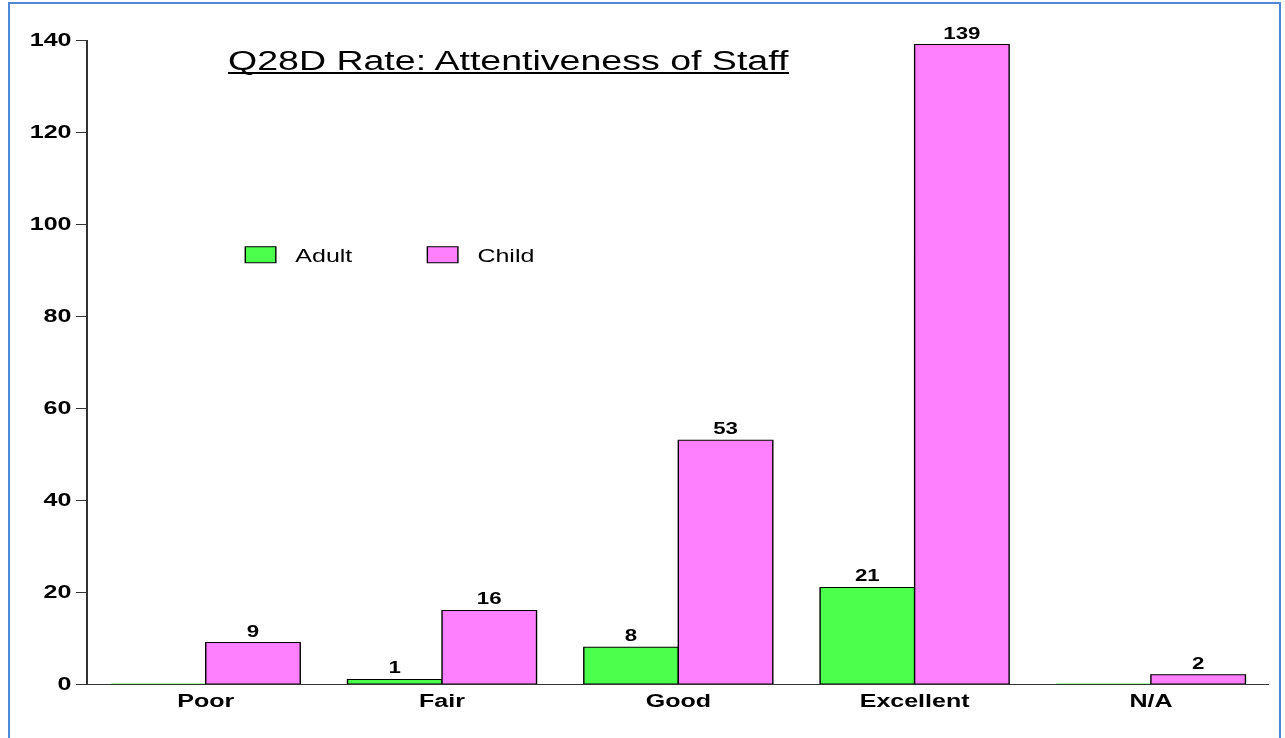  Describe the element at coordinates (489, 598) in the screenshot. I see `data-label: 16` at that location.